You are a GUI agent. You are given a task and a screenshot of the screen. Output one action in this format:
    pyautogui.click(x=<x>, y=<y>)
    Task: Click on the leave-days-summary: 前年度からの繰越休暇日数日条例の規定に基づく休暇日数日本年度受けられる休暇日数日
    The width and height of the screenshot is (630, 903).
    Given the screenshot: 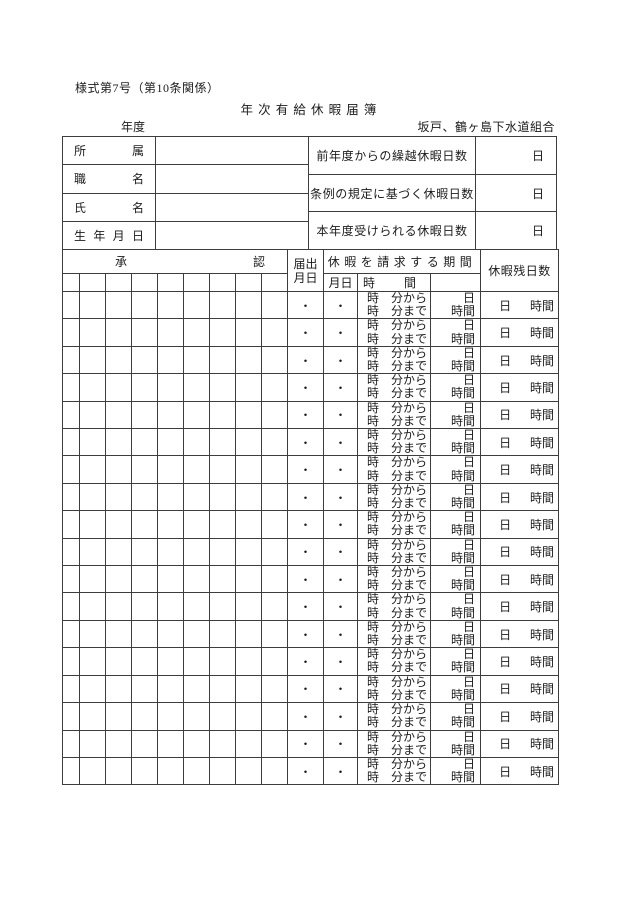 What is the action you would take?
    pyautogui.click(x=432, y=193)
    